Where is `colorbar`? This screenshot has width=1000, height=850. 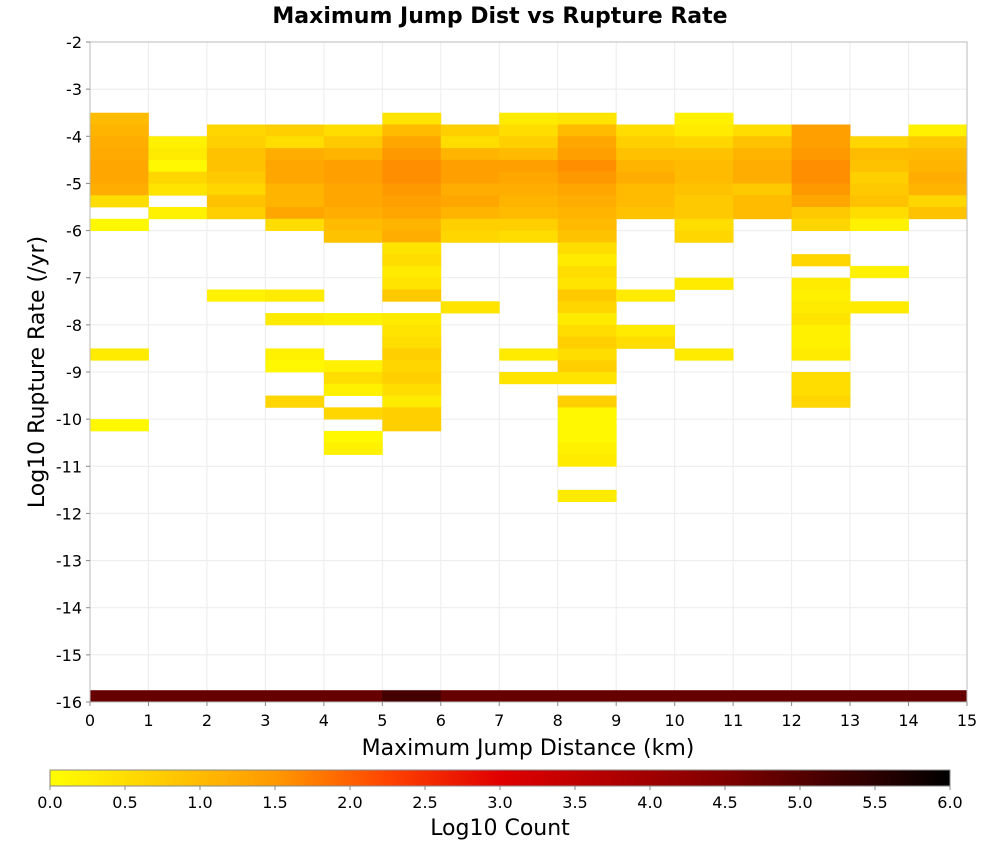
colorbar is located at coordinates (500, 778).